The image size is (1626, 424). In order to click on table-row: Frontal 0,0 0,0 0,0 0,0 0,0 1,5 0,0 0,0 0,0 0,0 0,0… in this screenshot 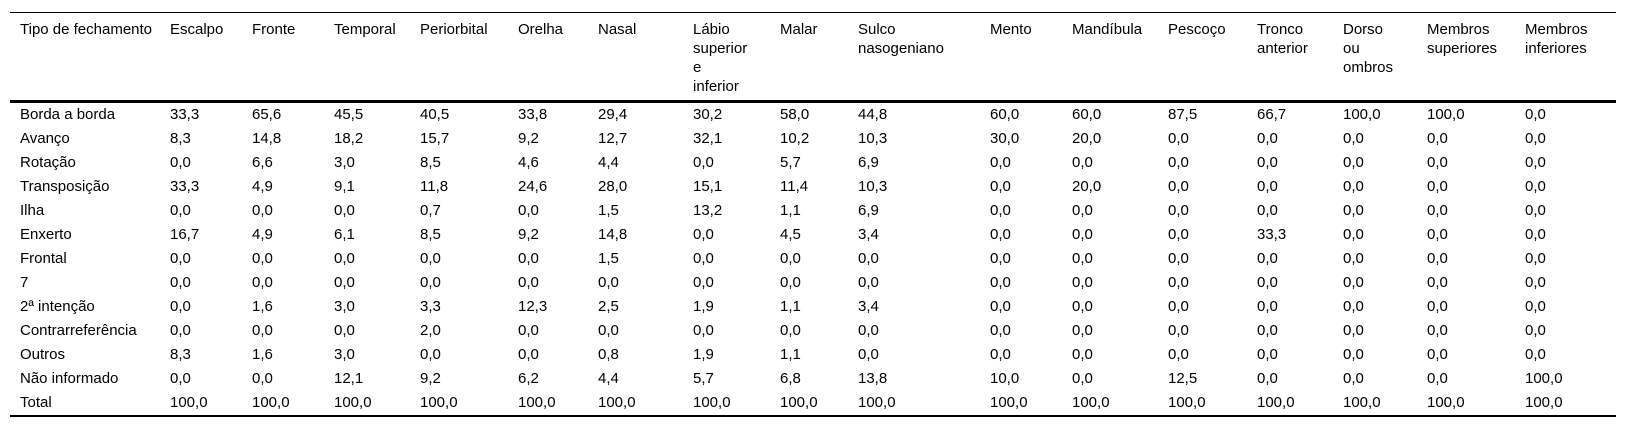, I will do `click(813, 259)`.